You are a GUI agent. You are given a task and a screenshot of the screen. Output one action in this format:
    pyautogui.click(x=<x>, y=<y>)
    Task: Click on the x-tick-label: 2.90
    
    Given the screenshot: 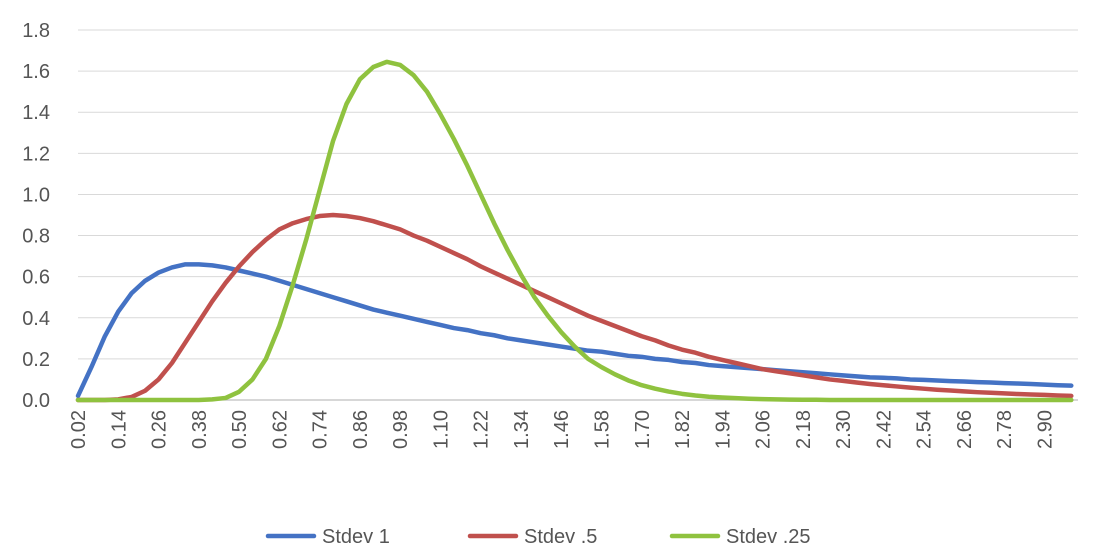 What is the action you would take?
    pyautogui.click(x=1045, y=429)
    